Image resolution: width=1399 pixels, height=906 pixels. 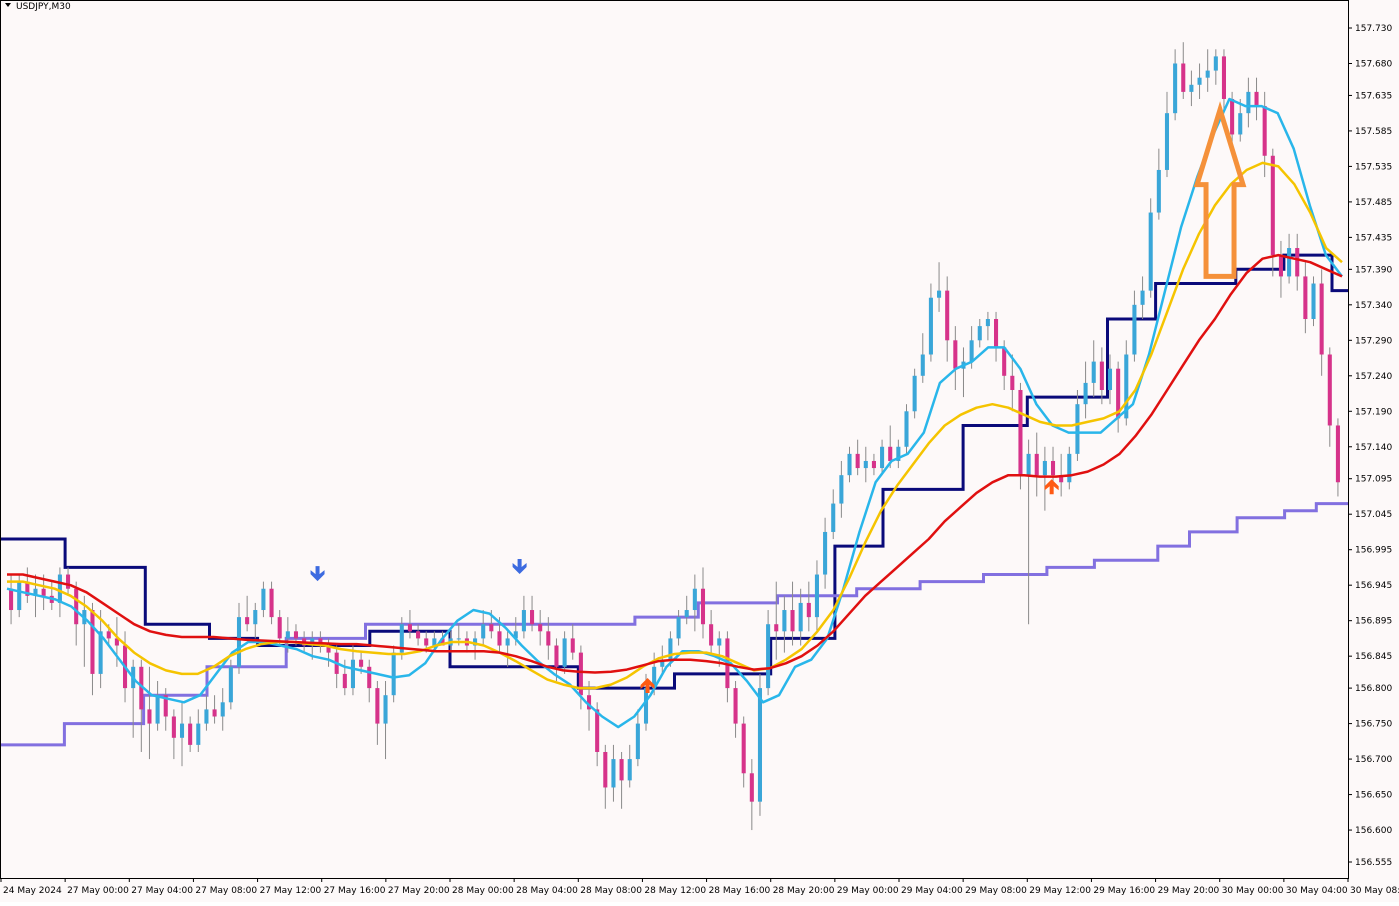 What do you see at coordinates (1373, 96) in the screenshot?
I see `y-tick-label: 157.635` at bounding box center [1373, 96].